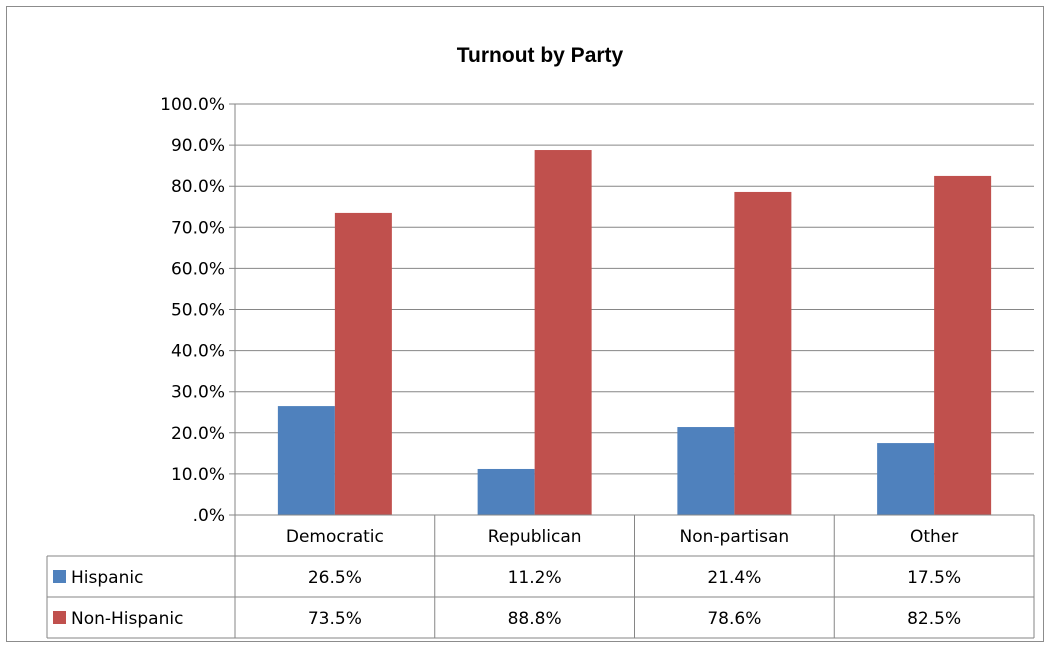  I want to click on bar-non-hispanic-non-partisan, so click(763, 353).